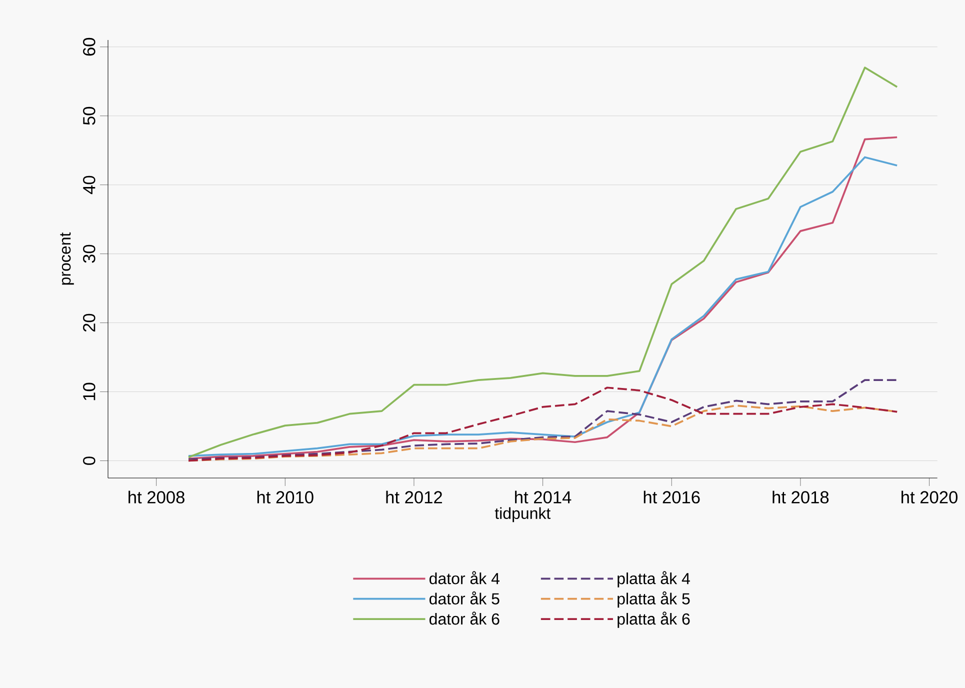  What do you see at coordinates (414, 497) in the screenshot?
I see `x-tick-label: ht 2012` at bounding box center [414, 497].